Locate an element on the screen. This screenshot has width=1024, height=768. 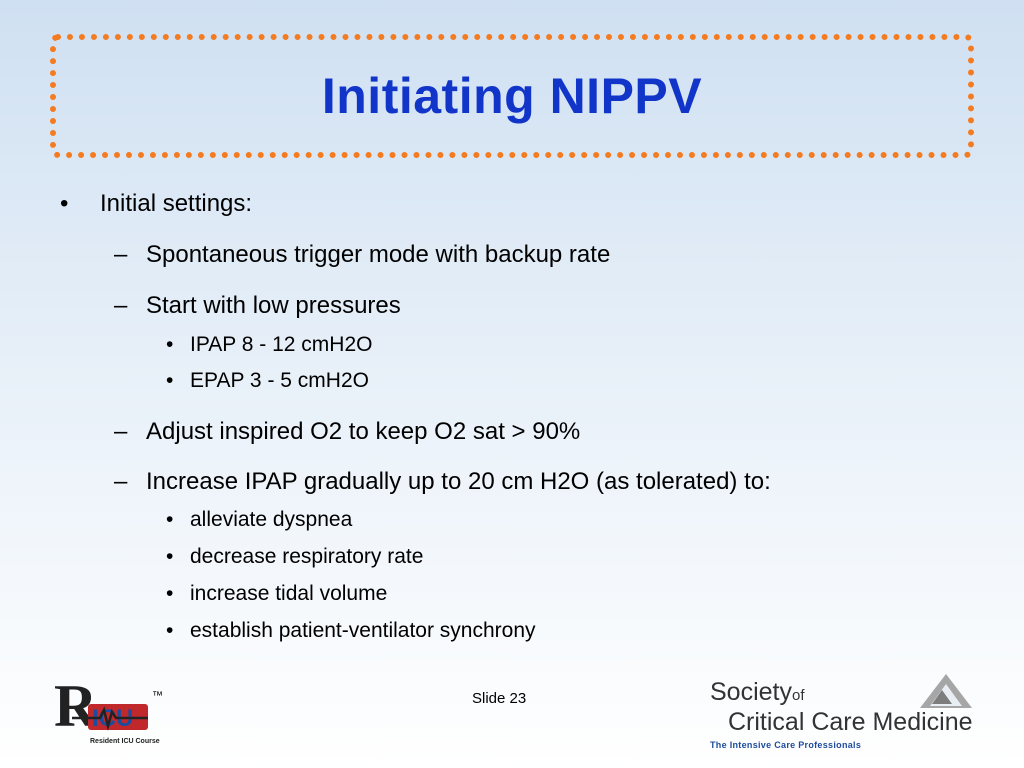
bullet-synchrony: establish patient-ventilator synchrony is located at coordinates (363, 630).